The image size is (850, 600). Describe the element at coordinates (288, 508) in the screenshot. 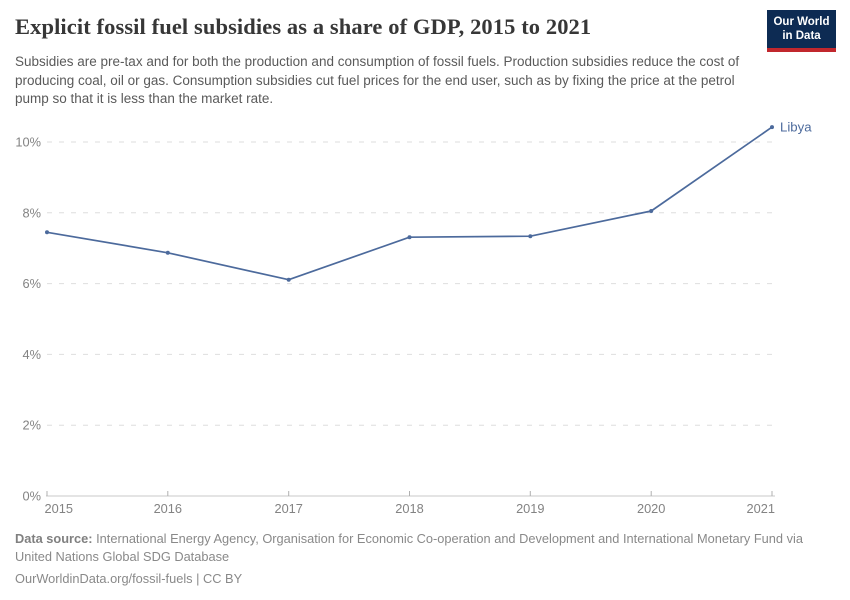

I see `x-tick-label: 2017` at that location.